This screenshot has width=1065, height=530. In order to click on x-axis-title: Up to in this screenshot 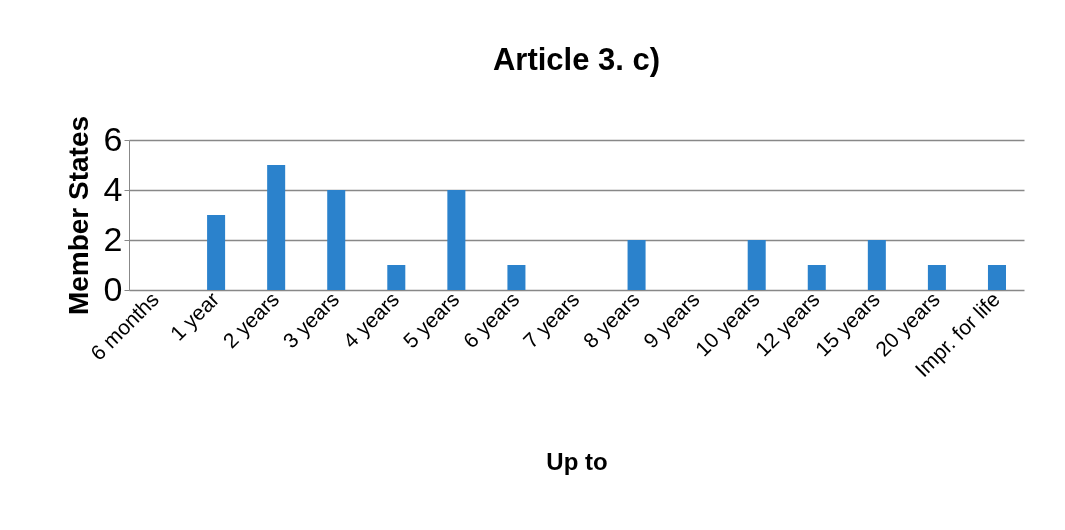, I will do `click(577, 462)`.